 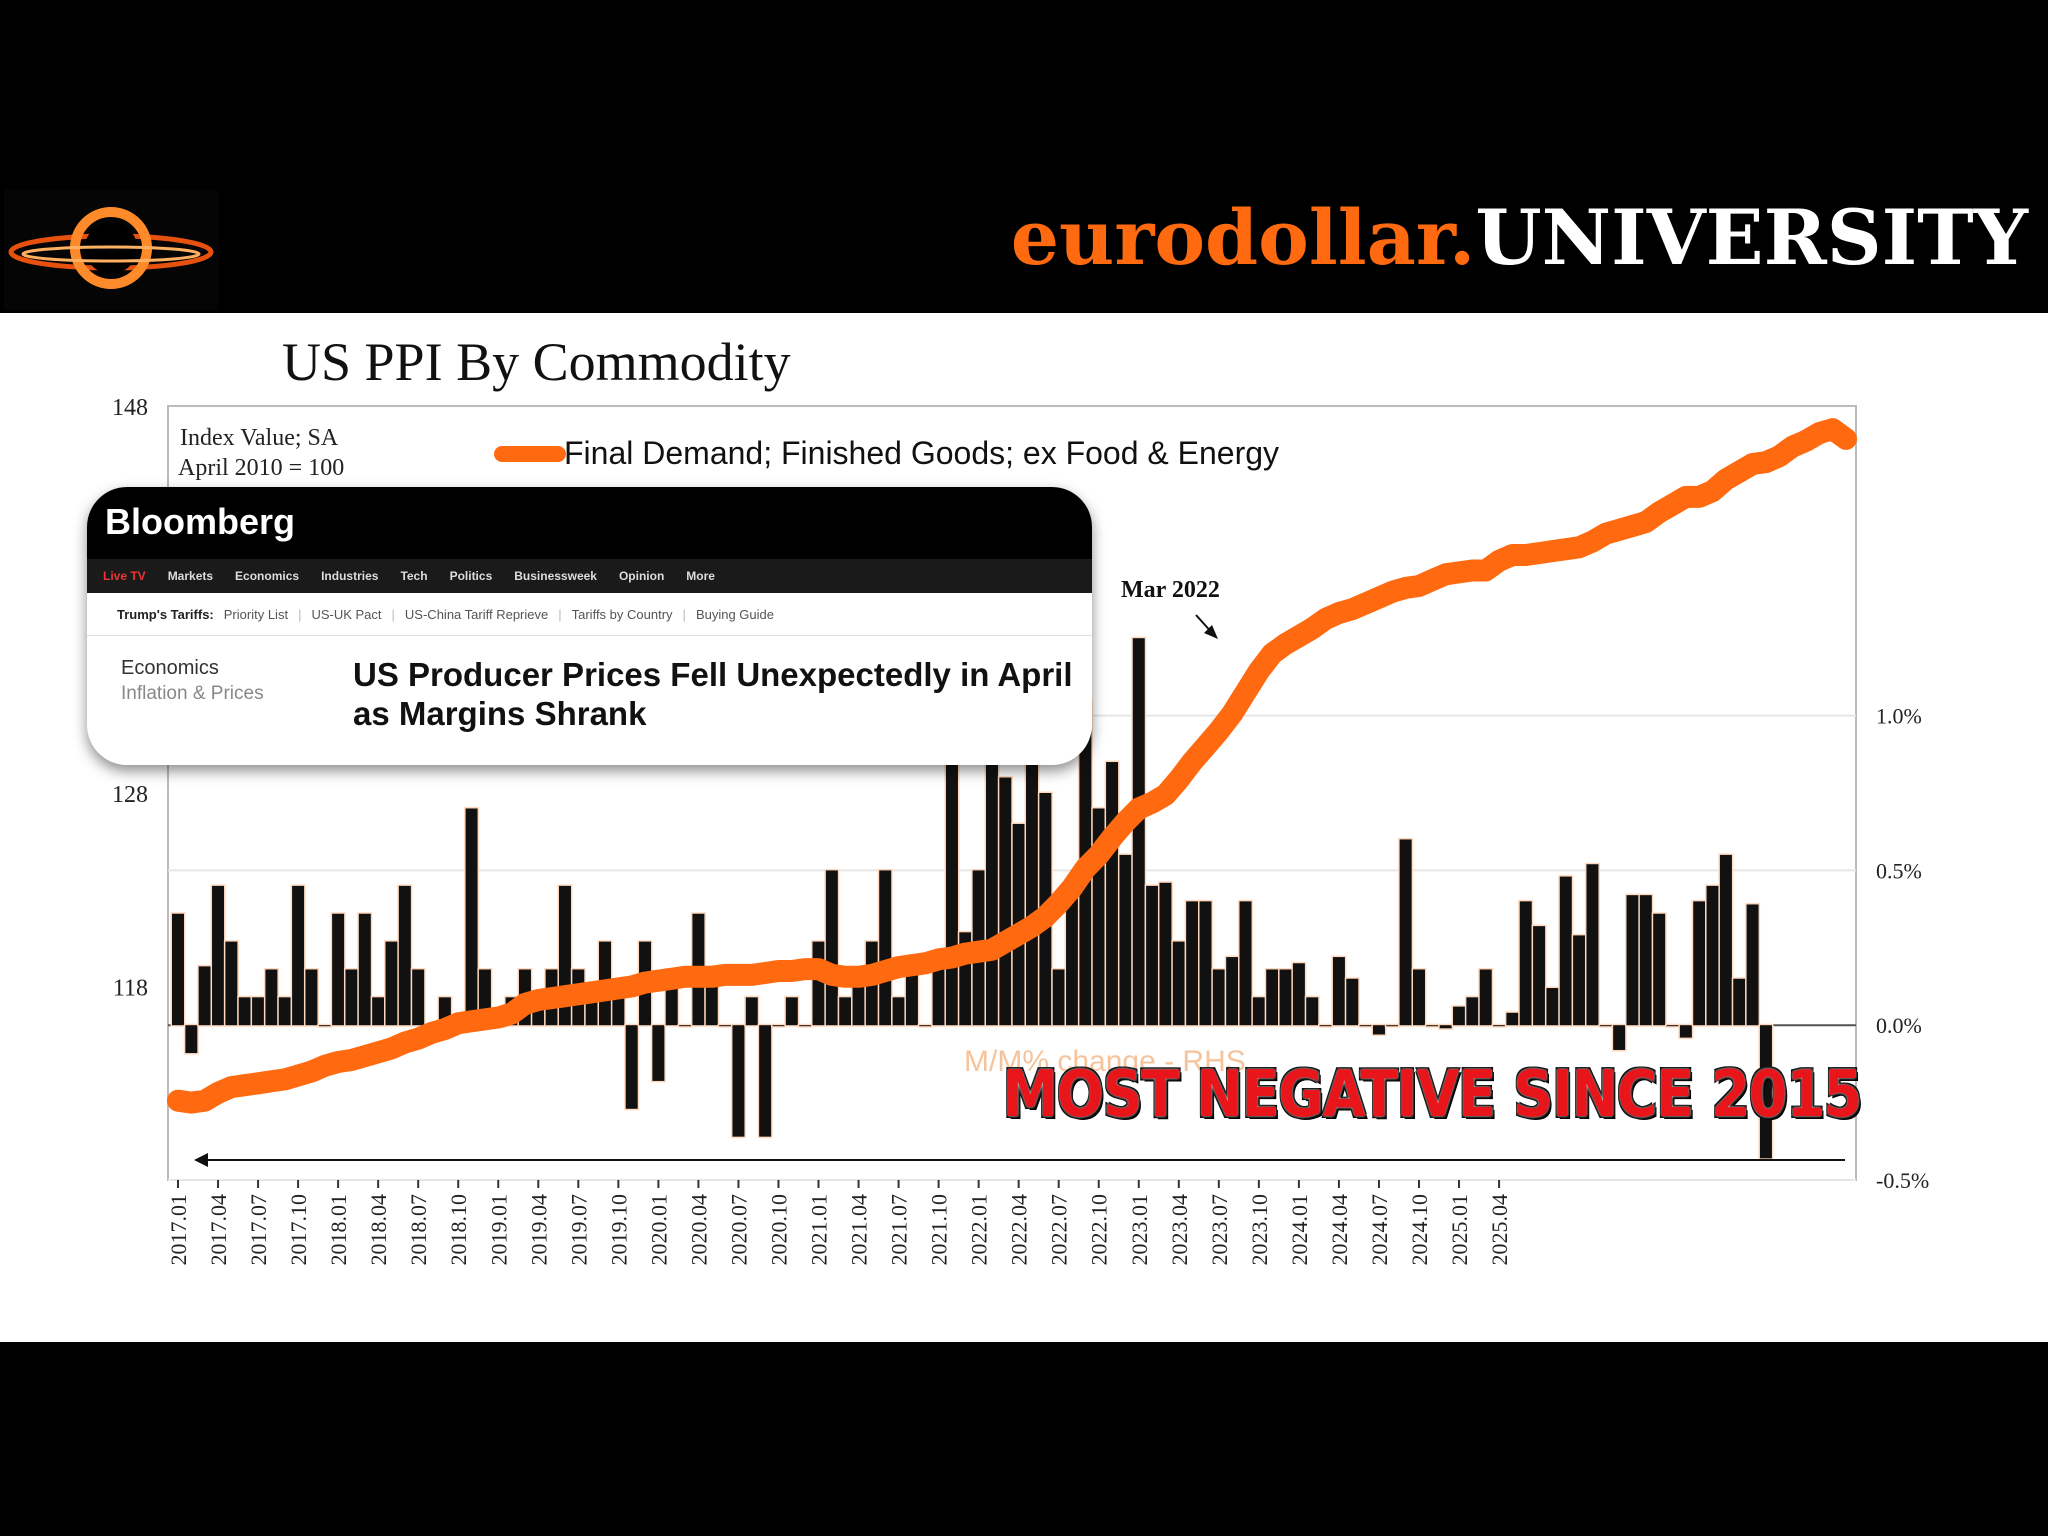 What do you see at coordinates (979, 1230) in the screenshot?
I see `x-tick-label: 2022.01` at bounding box center [979, 1230].